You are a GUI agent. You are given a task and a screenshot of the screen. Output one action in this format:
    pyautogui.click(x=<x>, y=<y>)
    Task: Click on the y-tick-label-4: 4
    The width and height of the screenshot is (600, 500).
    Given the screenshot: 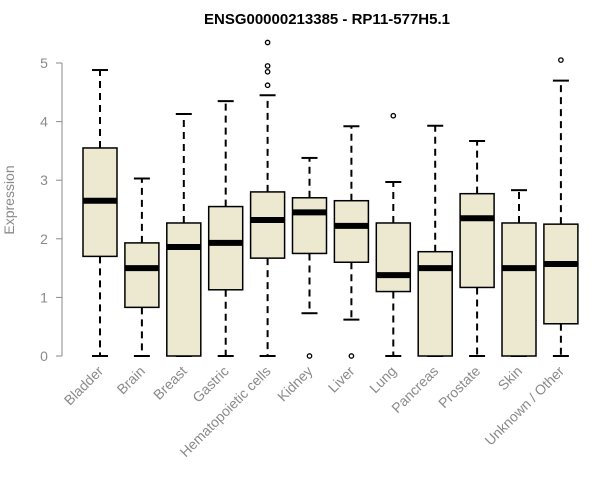 What is the action you would take?
    pyautogui.click(x=44, y=122)
    